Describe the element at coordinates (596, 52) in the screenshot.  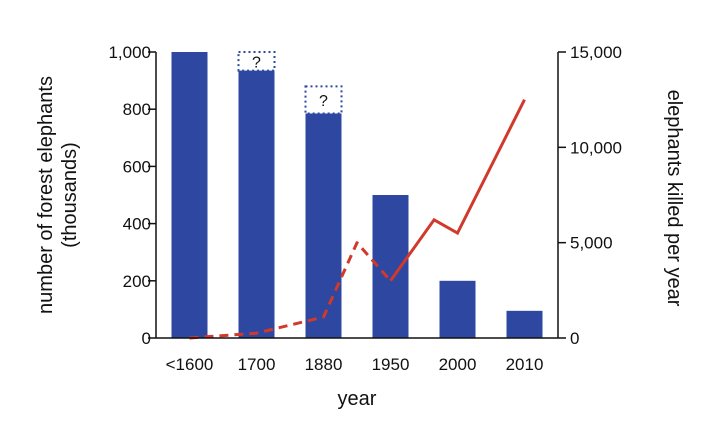
I see `right-tick-label-3: 15,000` at that location.